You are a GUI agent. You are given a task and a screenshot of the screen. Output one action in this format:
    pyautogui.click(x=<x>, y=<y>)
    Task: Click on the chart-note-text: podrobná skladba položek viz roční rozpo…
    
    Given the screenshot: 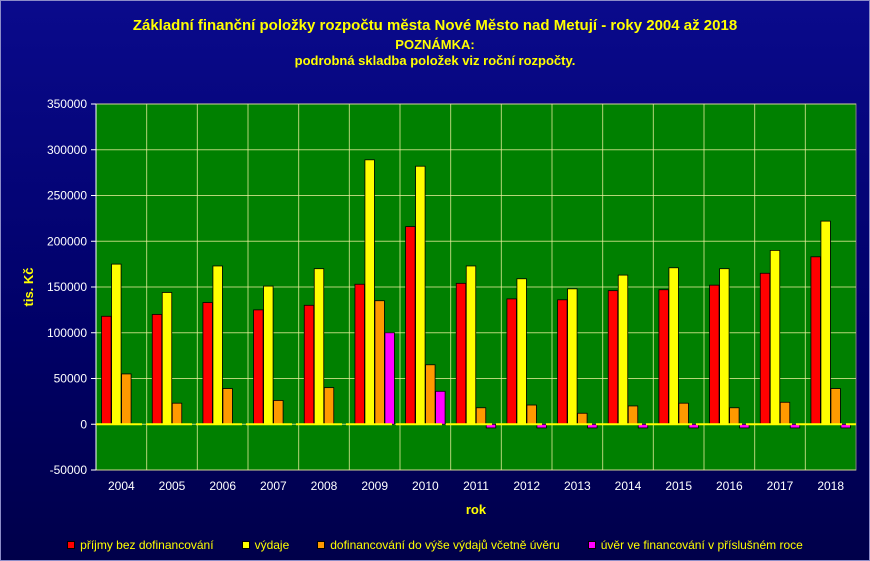 What is the action you would take?
    pyautogui.click(x=435, y=60)
    